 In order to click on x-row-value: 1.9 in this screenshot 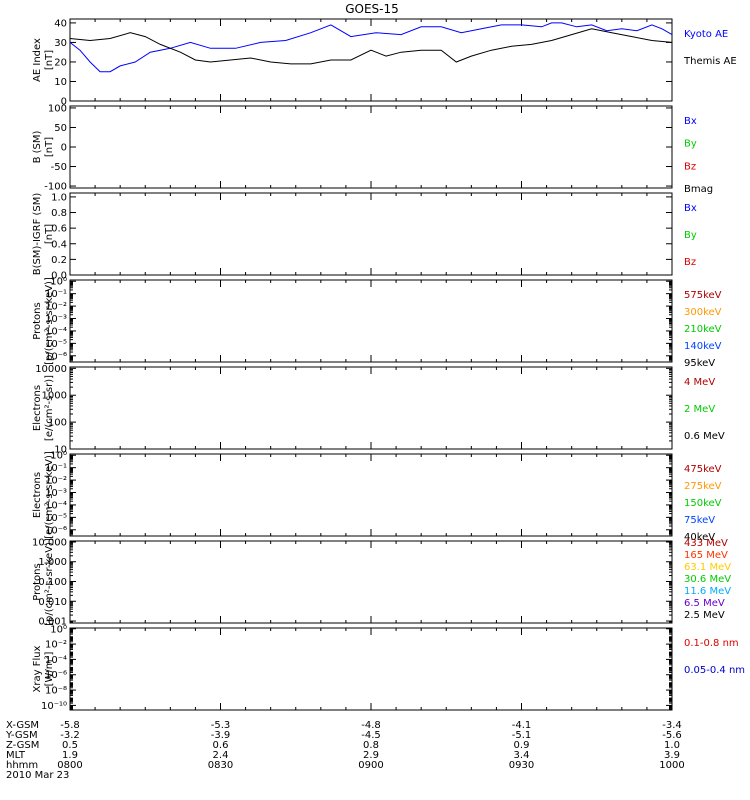, I will do `click(70, 755)`.